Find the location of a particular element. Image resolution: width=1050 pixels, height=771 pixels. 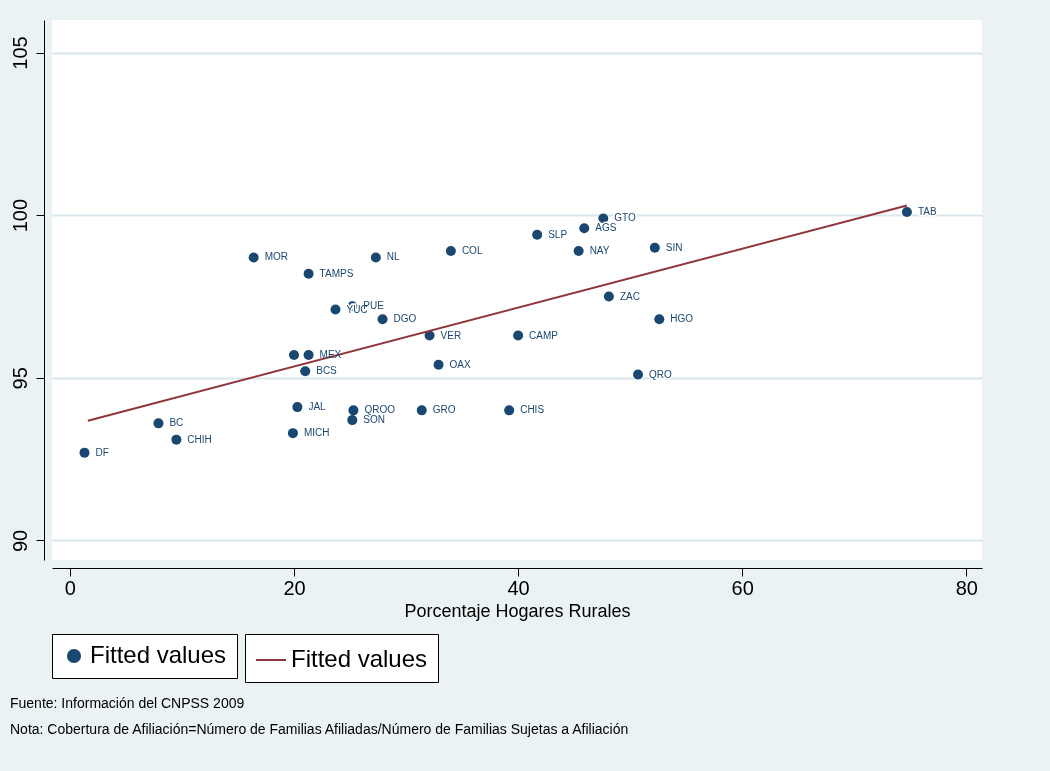

y-tick-label: 105 is located at coordinates (19, 53).